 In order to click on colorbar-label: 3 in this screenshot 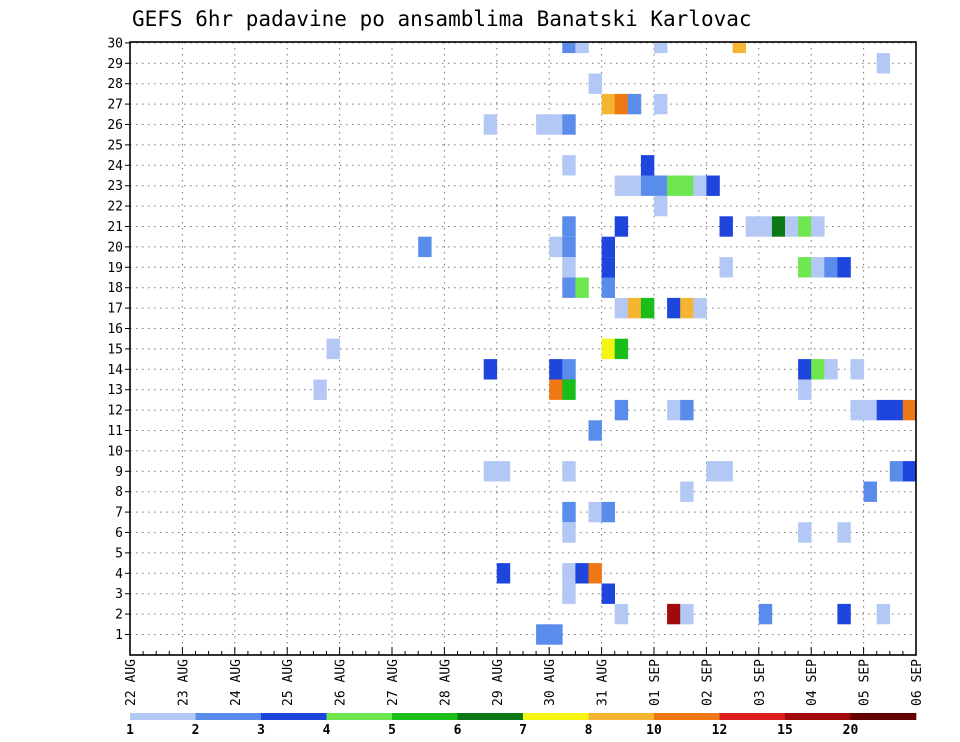, I will do `click(261, 730)`.